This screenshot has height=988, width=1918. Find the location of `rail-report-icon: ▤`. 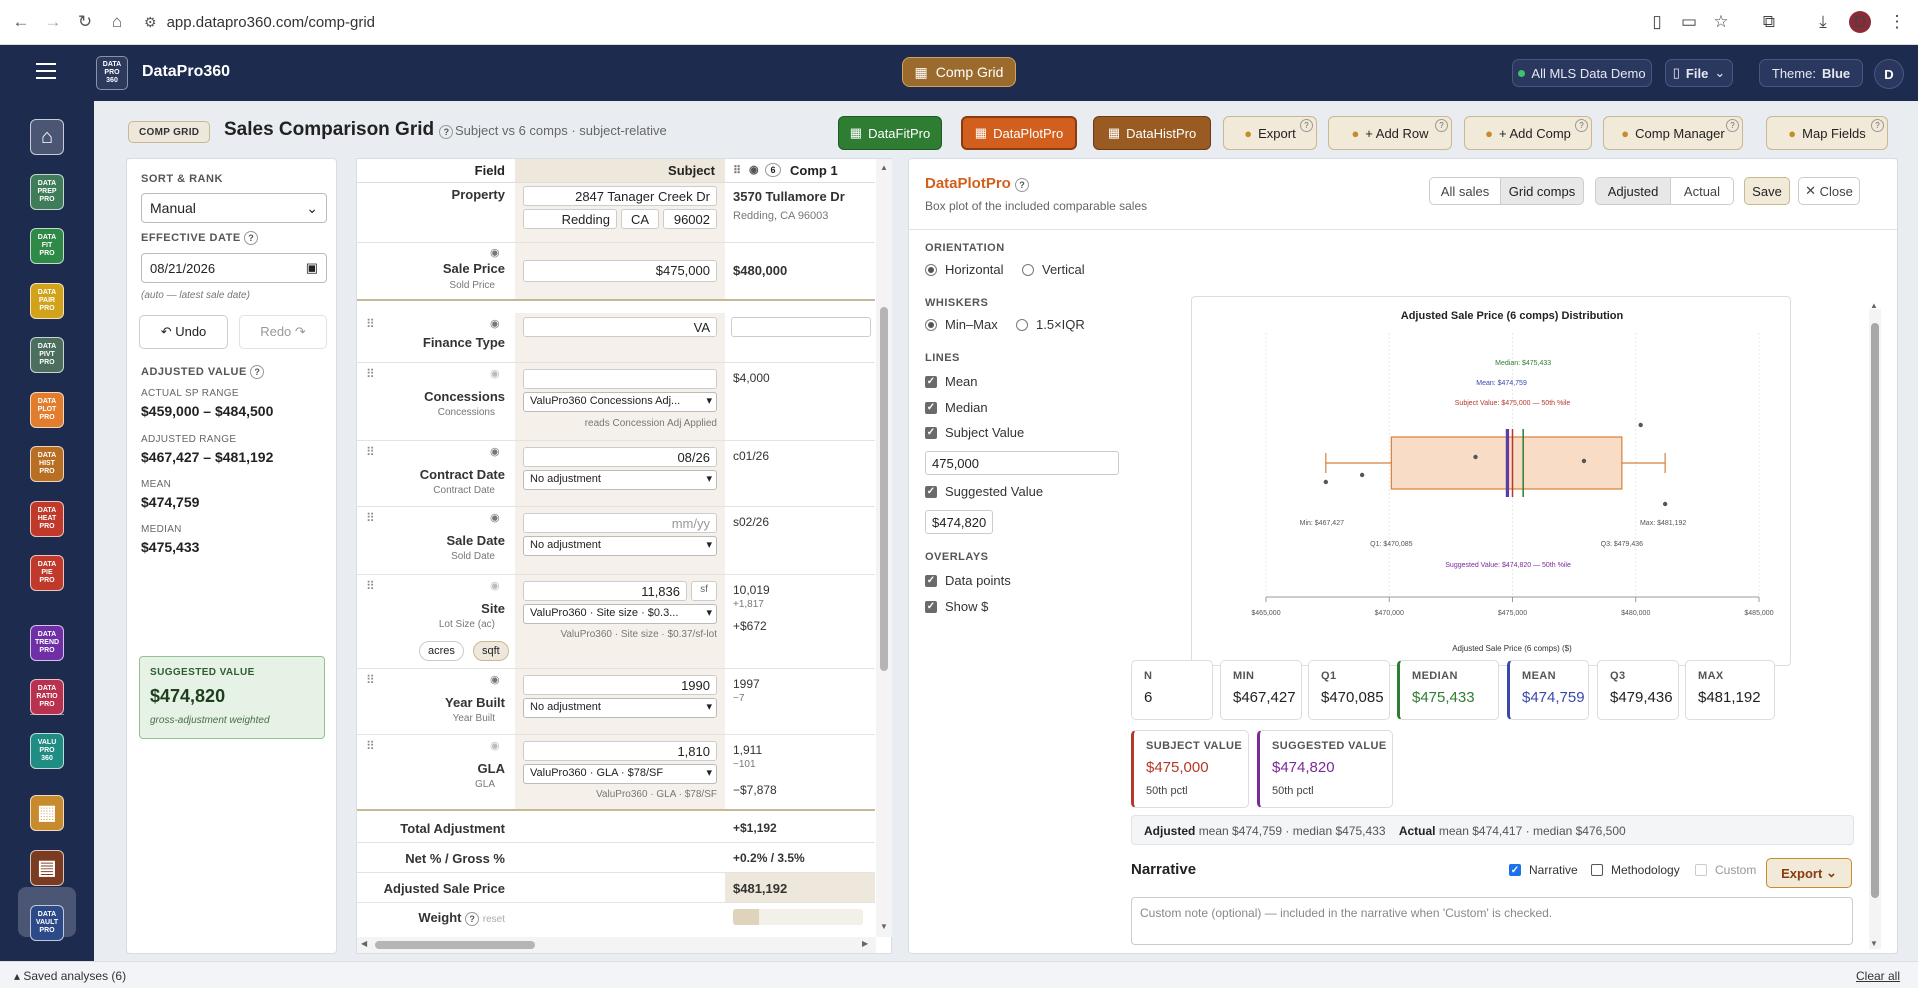

rail-report-icon: ▤ is located at coordinates (47, 868).